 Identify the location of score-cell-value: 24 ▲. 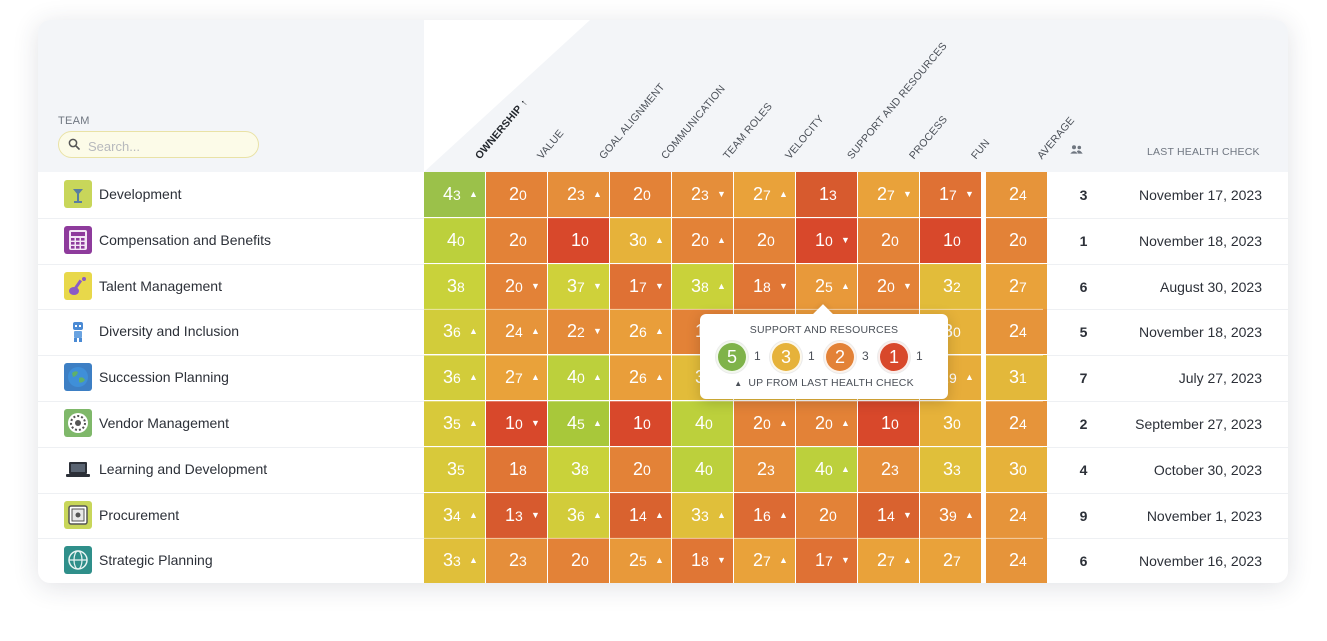
(516, 332).